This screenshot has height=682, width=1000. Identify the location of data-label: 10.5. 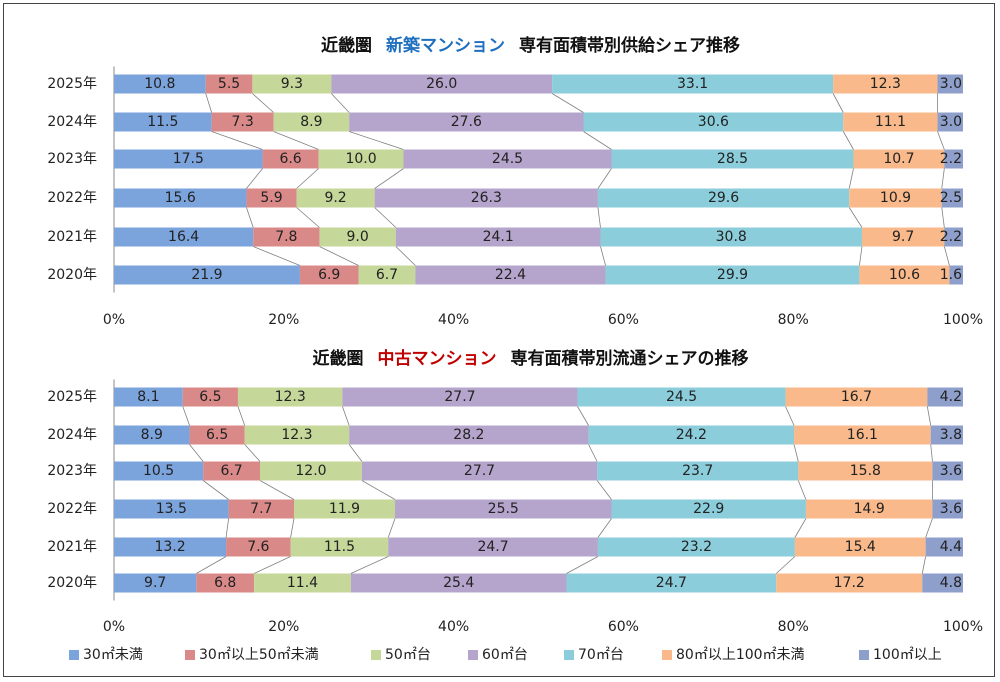
(158, 471).